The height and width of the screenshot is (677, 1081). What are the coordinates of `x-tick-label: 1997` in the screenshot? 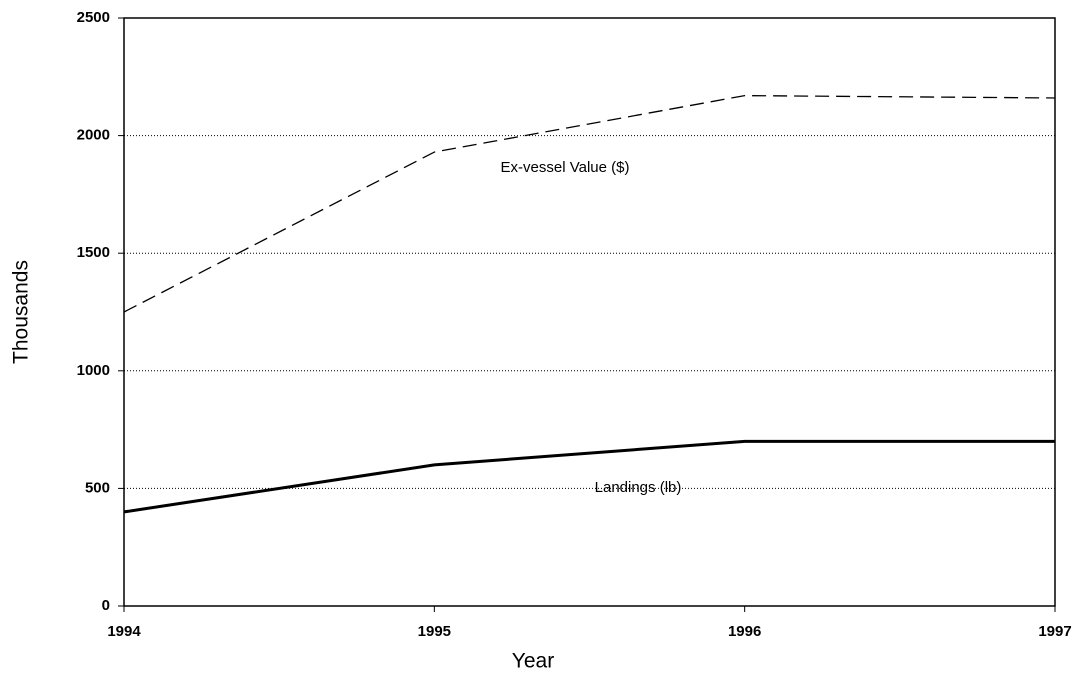 It's located at (1054, 631).